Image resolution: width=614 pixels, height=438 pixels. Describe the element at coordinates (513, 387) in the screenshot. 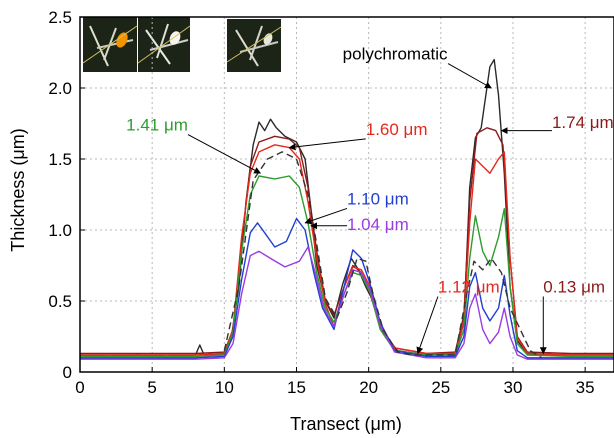

I see `x-tick-label: 30` at that location.